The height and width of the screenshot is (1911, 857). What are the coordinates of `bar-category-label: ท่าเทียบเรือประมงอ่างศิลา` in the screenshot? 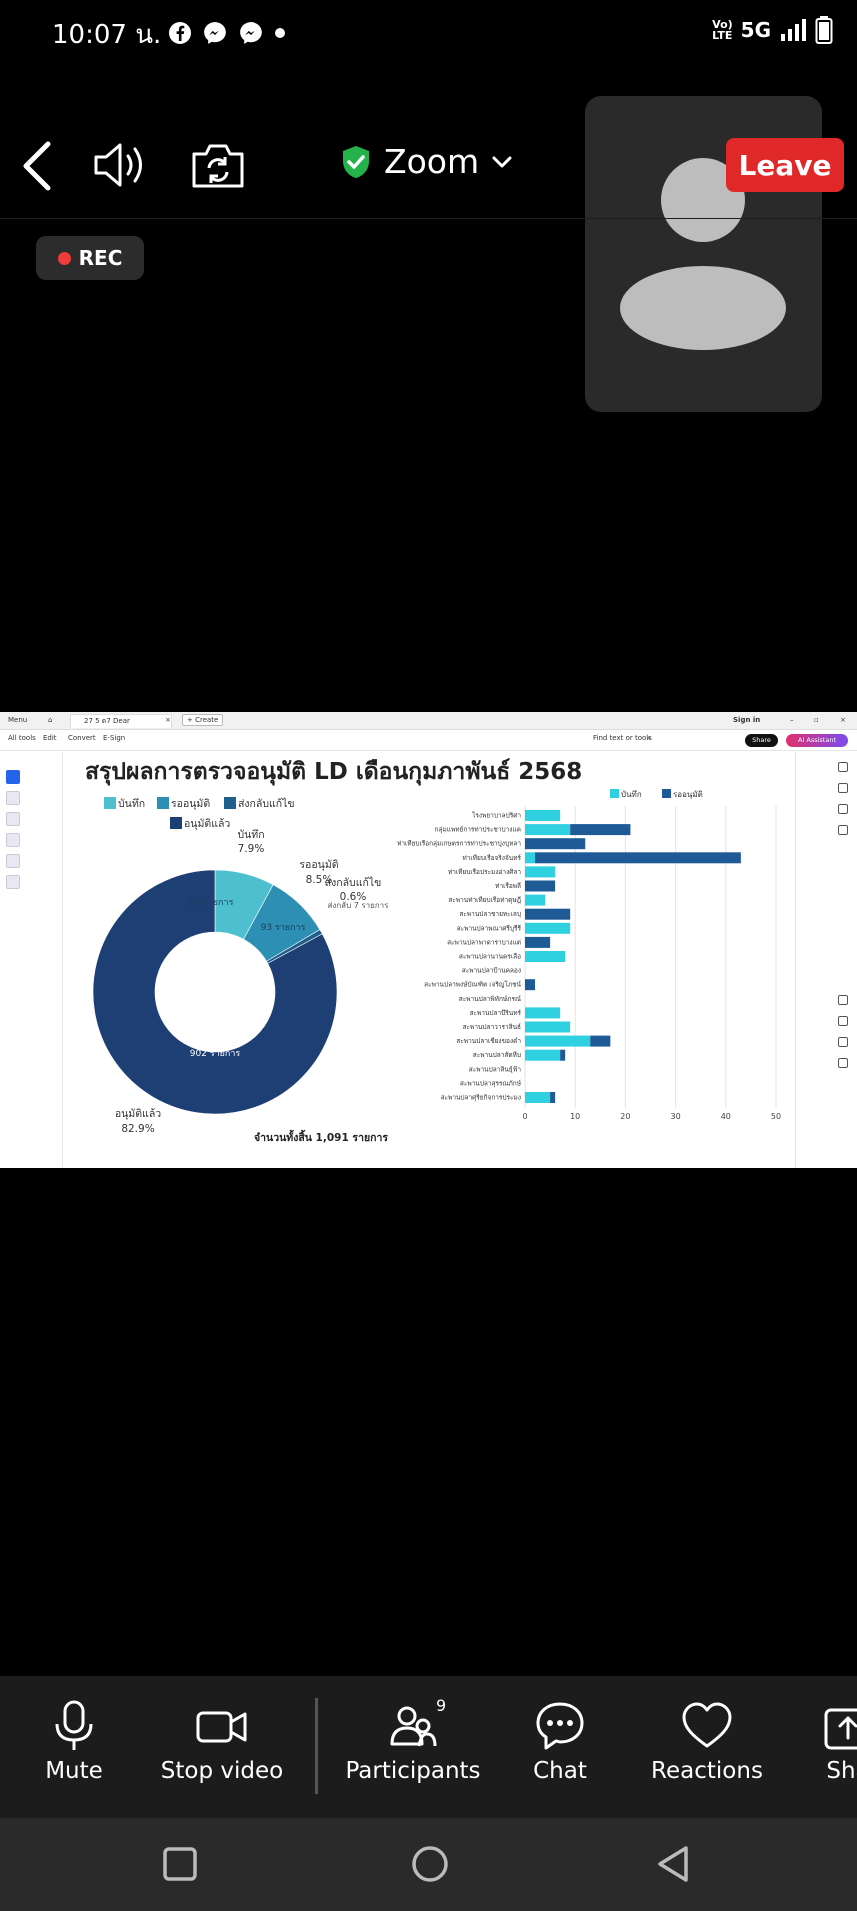 It's located at (484, 872).